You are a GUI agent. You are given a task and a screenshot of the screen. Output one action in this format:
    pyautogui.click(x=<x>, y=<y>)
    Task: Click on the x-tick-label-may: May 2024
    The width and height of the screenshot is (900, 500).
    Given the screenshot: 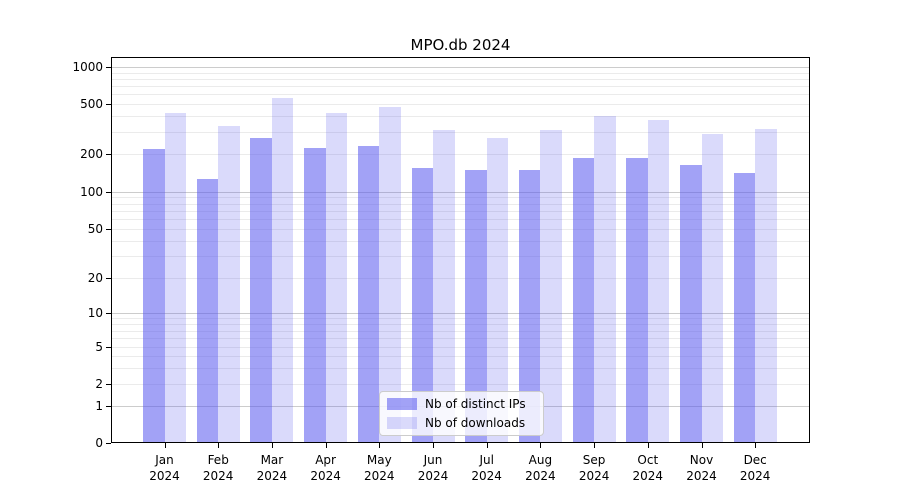 What is the action you would take?
    pyautogui.click(x=379, y=468)
    